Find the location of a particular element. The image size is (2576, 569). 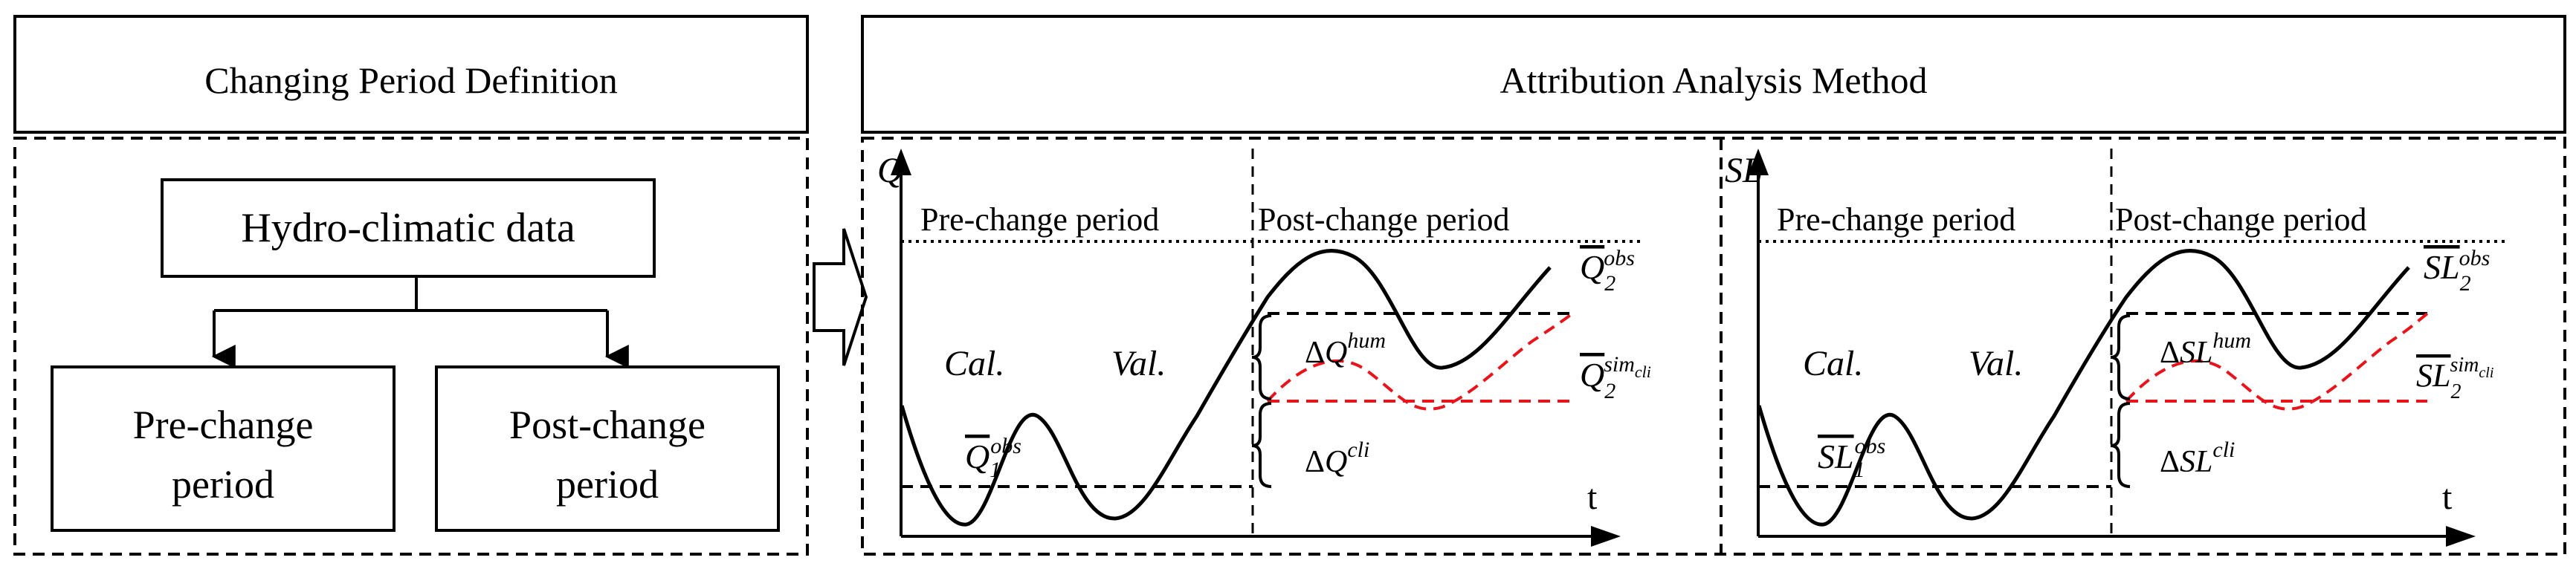

post-change-period-label: Post-change is located at coordinates (607, 425).